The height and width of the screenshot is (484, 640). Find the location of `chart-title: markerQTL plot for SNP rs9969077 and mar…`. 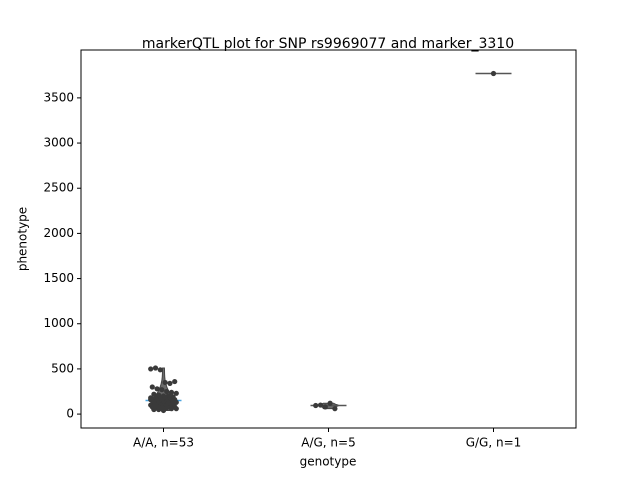

chart-title: markerQTL plot for SNP rs9969077 and mar… is located at coordinates (328, 44).